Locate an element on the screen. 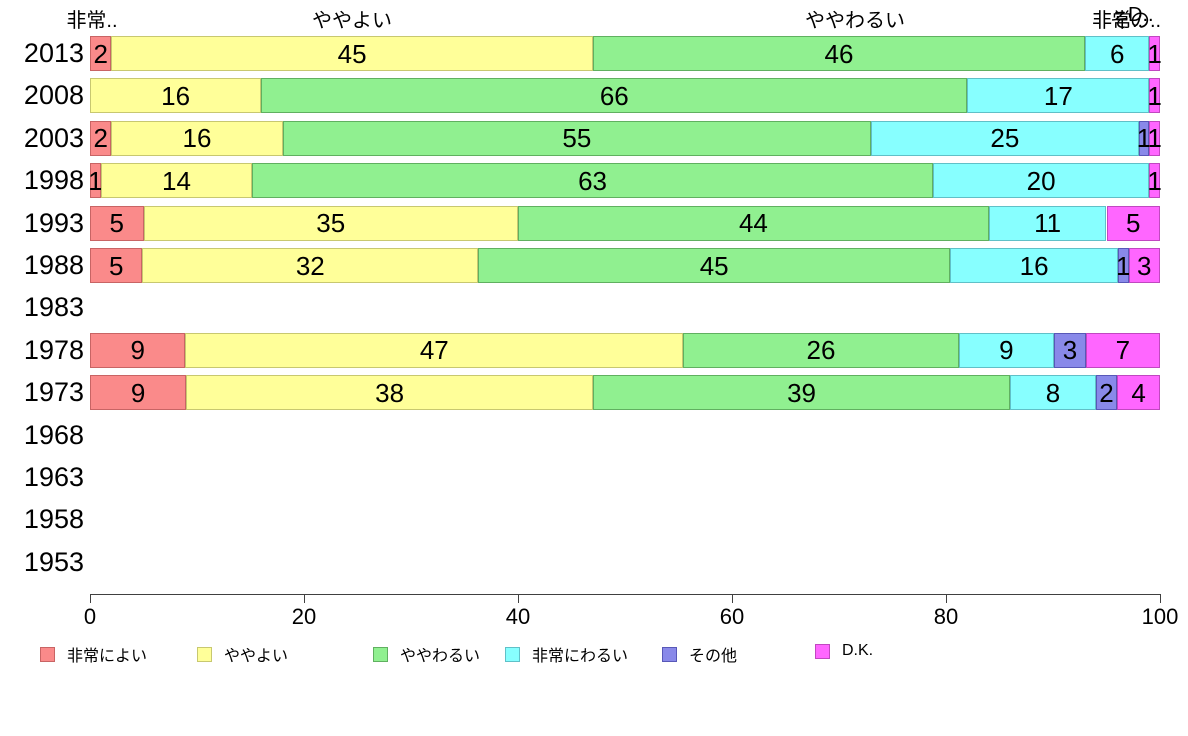 This screenshot has width=1188, height=736. segment-value: 7 is located at coordinates (1123, 350).